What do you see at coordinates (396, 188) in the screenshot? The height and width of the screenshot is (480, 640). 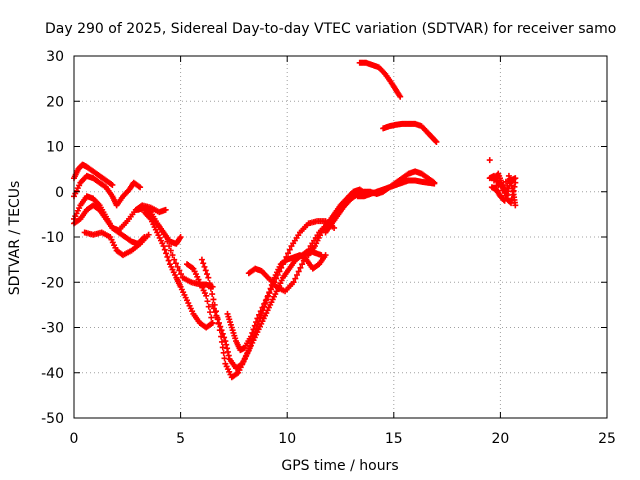 I see `series-track-p` at bounding box center [396, 188].